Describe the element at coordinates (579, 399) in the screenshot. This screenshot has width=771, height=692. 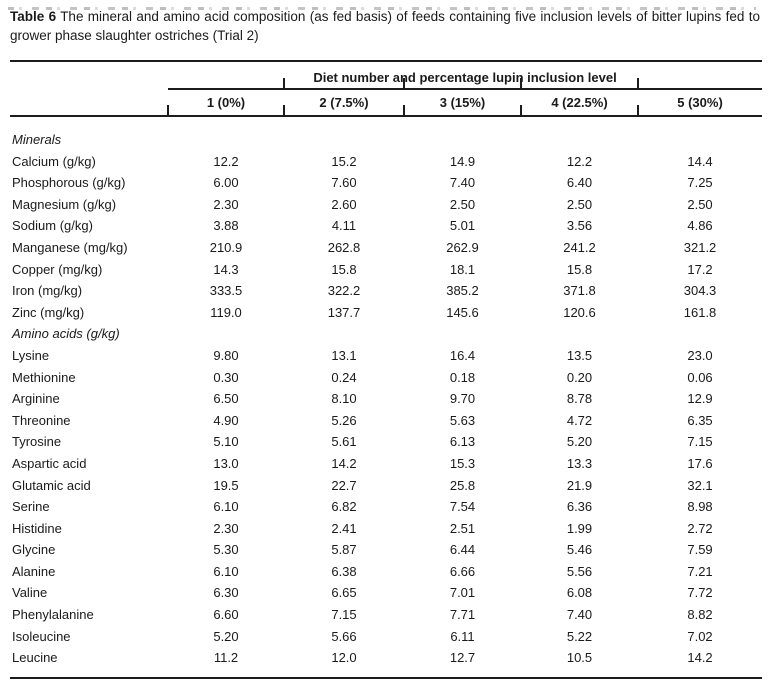
I see `cell-value: 8.78` at that location.